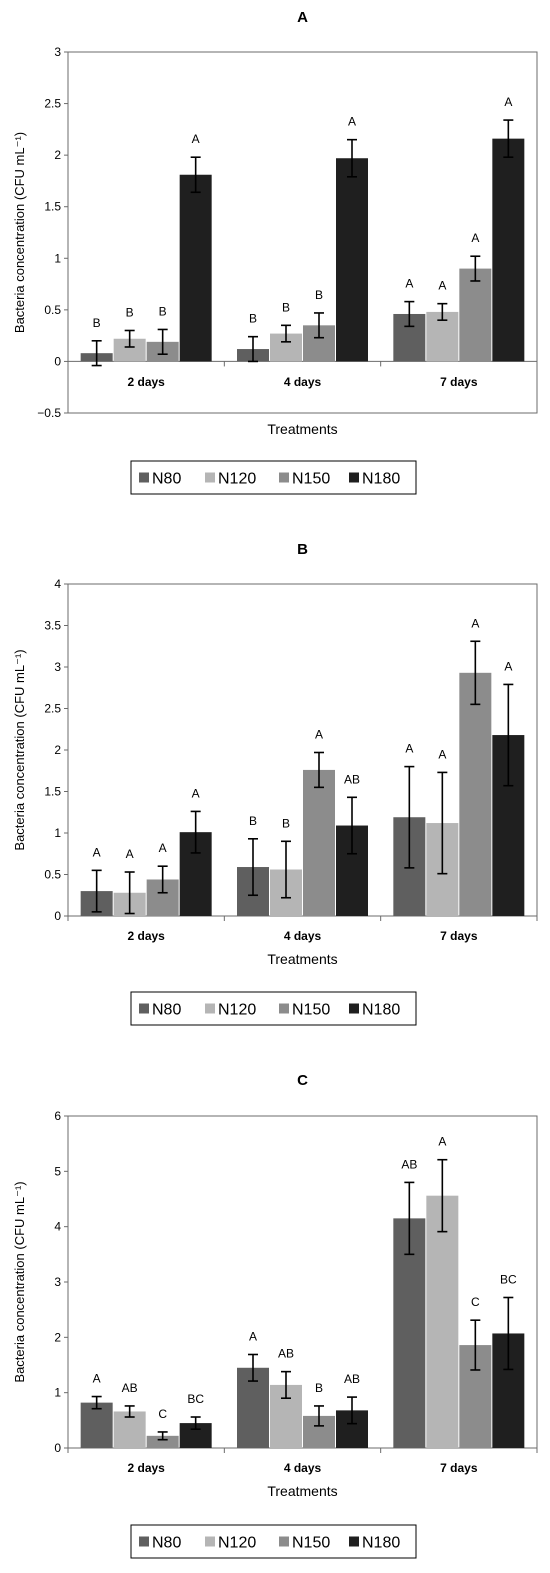 The width and height of the screenshot is (550, 1573). What do you see at coordinates (52, 626) in the screenshot?
I see `y-tick-label: 3.5` at bounding box center [52, 626].